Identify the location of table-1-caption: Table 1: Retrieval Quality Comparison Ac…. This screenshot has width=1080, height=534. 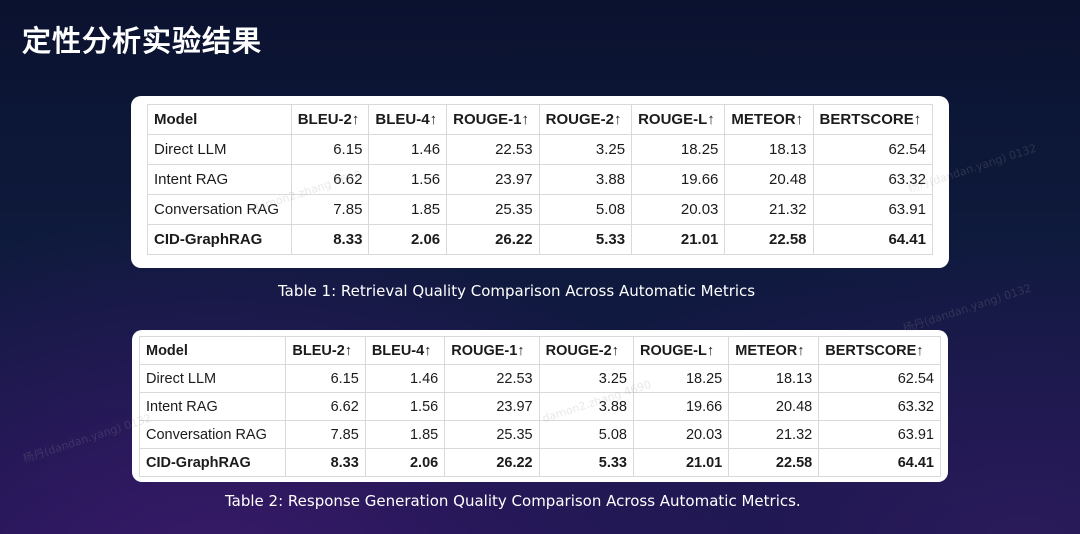
(517, 291).